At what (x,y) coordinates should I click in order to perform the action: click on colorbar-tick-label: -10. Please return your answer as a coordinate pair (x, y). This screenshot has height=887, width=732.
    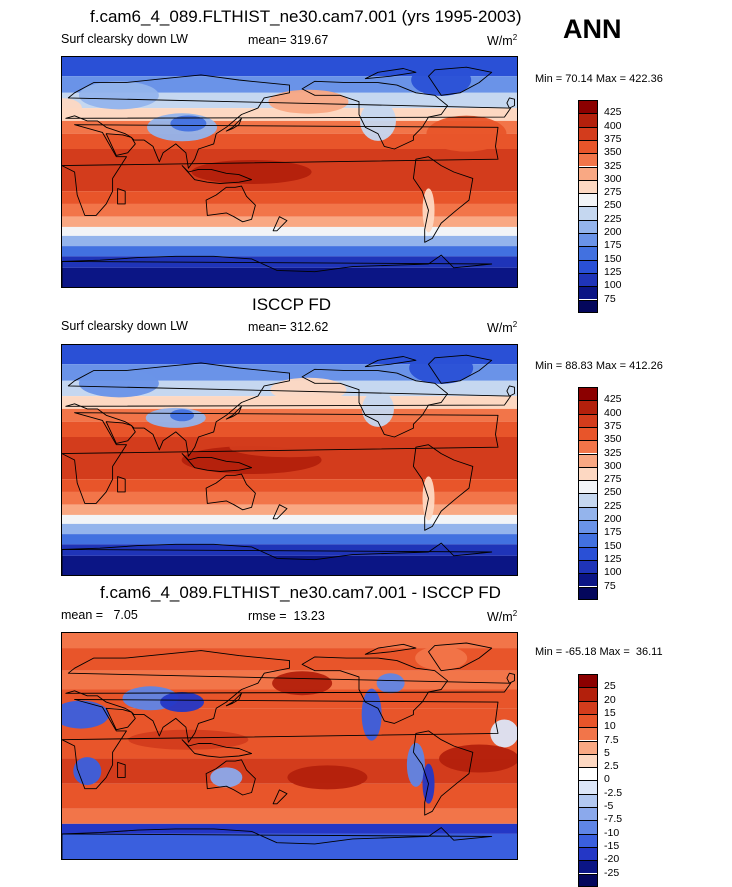
    Looking at the image, I should click on (612, 832).